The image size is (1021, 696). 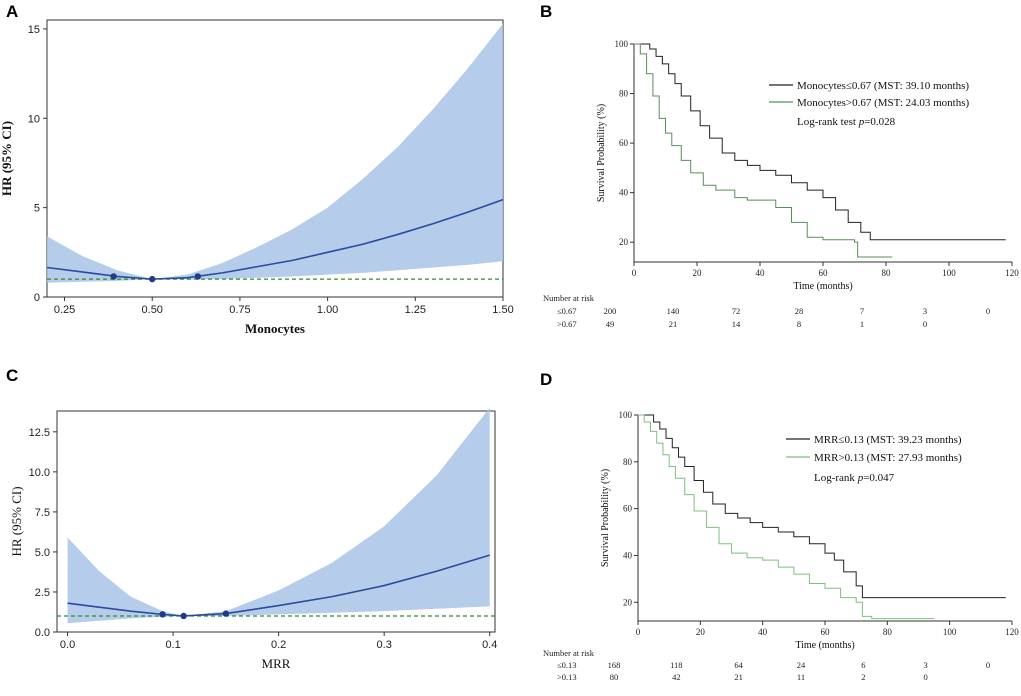 What do you see at coordinates (34, 119) in the screenshot?
I see `y-tick-label-a-2: 10` at bounding box center [34, 119].